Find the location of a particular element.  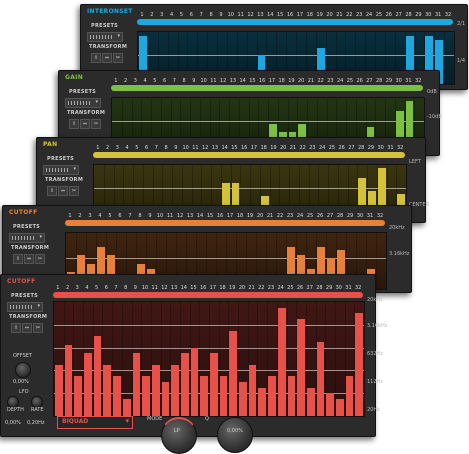

step-number: 3 is located at coordinates (117, 148).